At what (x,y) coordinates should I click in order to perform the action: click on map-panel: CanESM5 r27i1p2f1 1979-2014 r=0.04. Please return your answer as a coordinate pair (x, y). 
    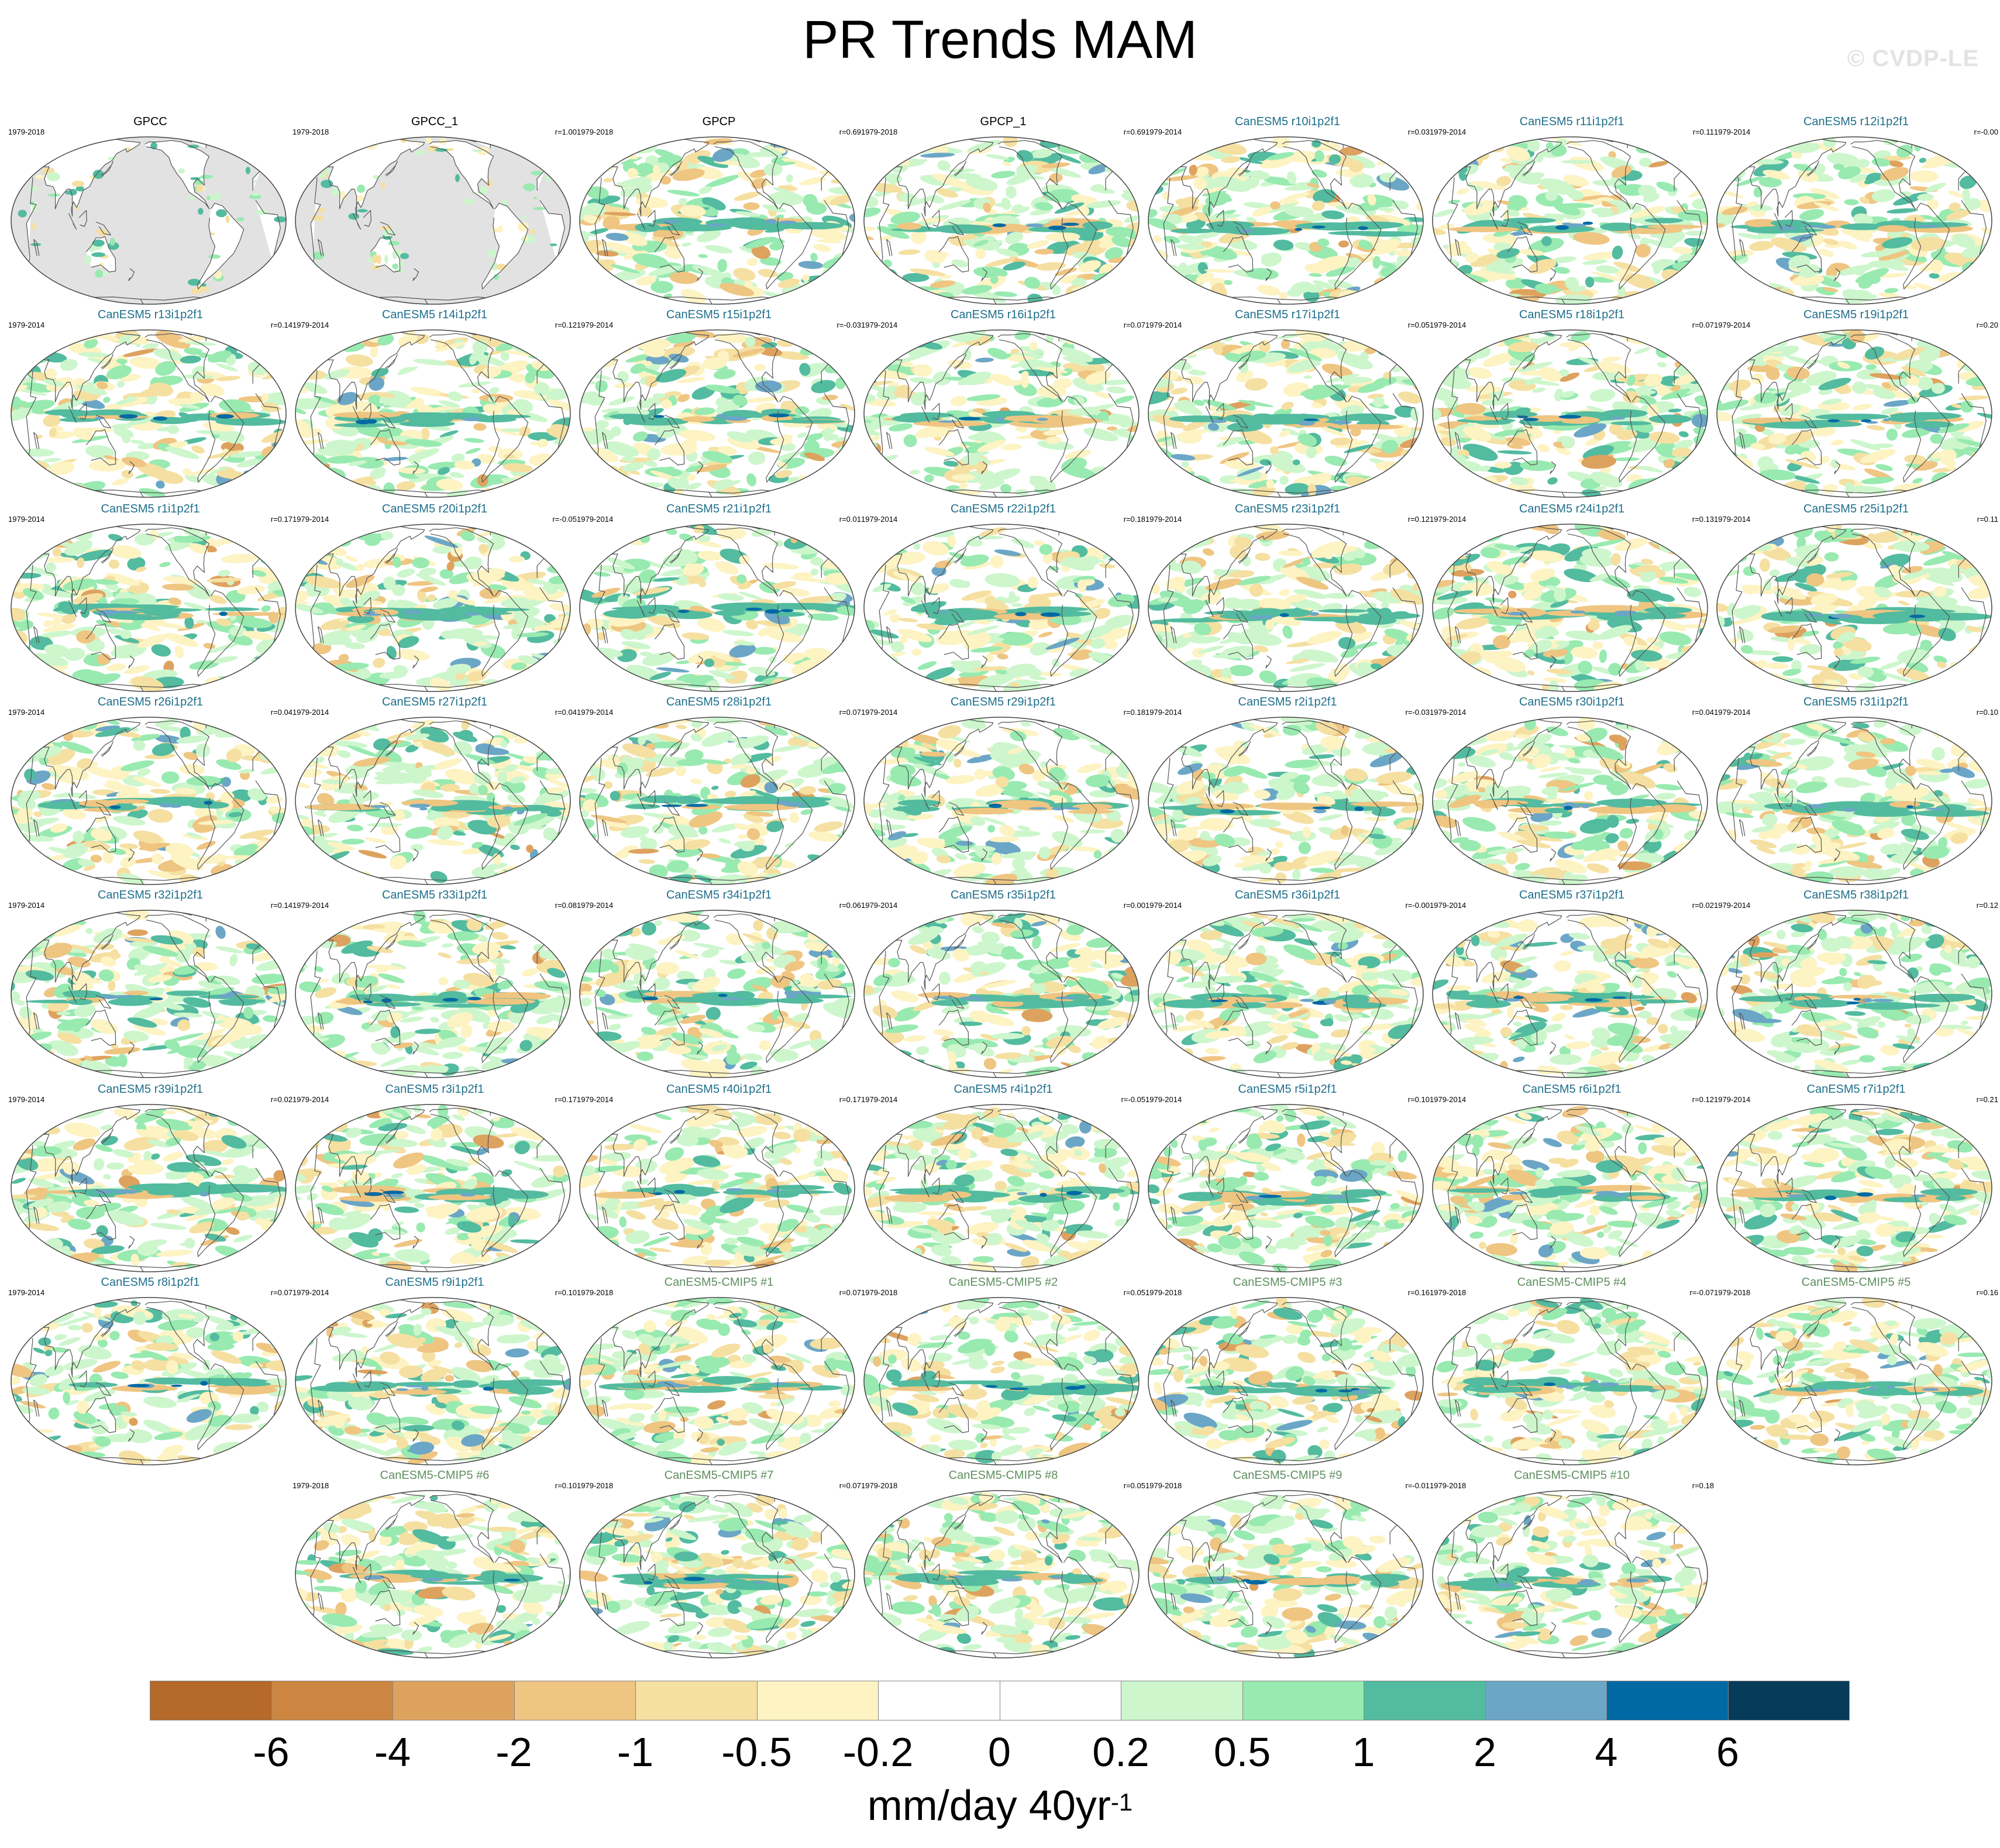
    Looking at the image, I should click on (434, 792).